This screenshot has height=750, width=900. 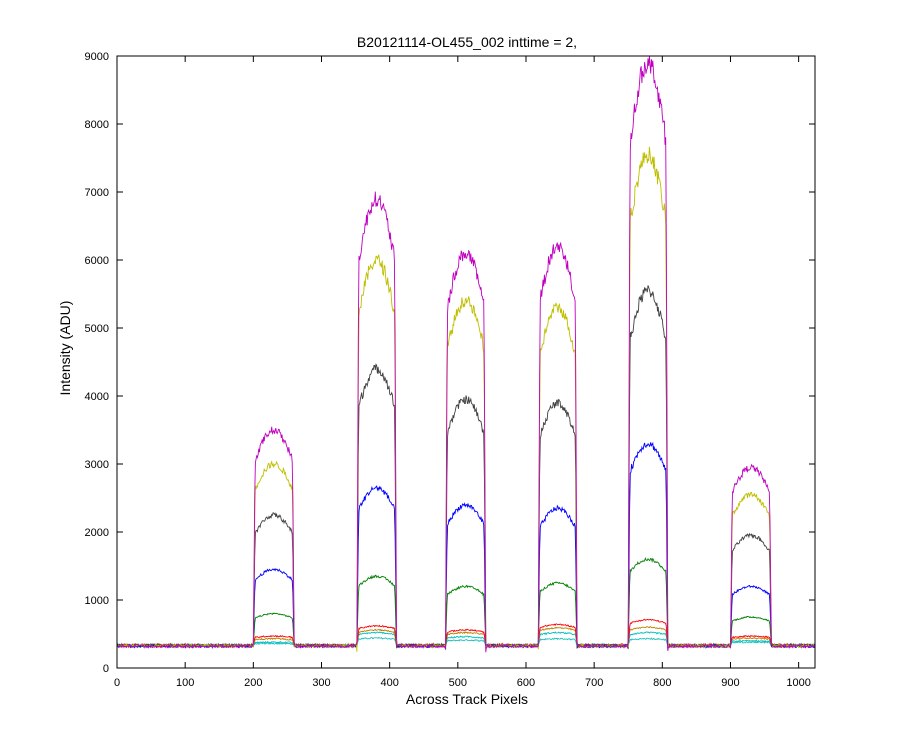 I want to click on y-tick-label: 3000, so click(x=97, y=465).